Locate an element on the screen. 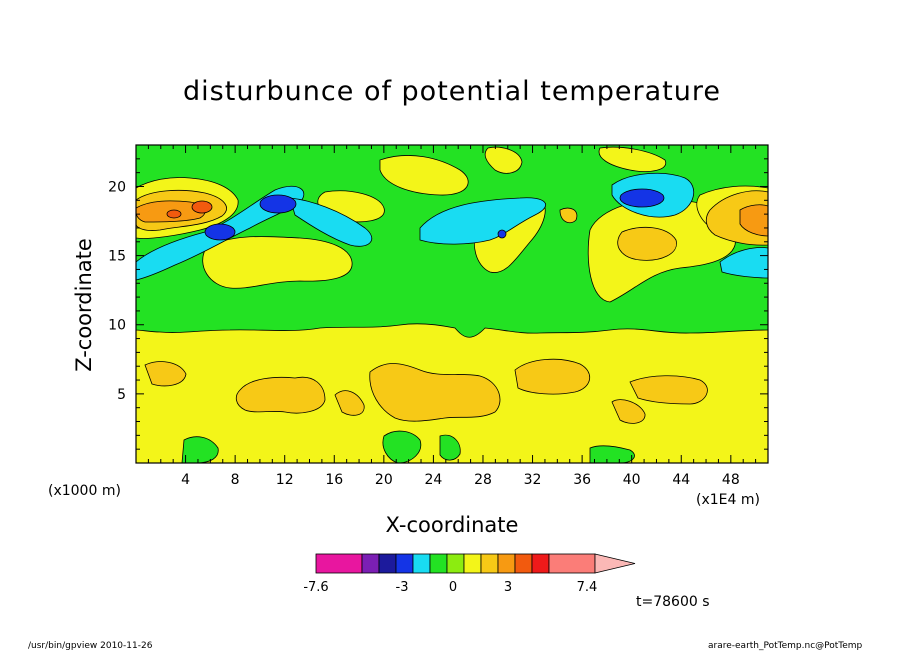  x-tick-label: 4 is located at coordinates (185, 480).